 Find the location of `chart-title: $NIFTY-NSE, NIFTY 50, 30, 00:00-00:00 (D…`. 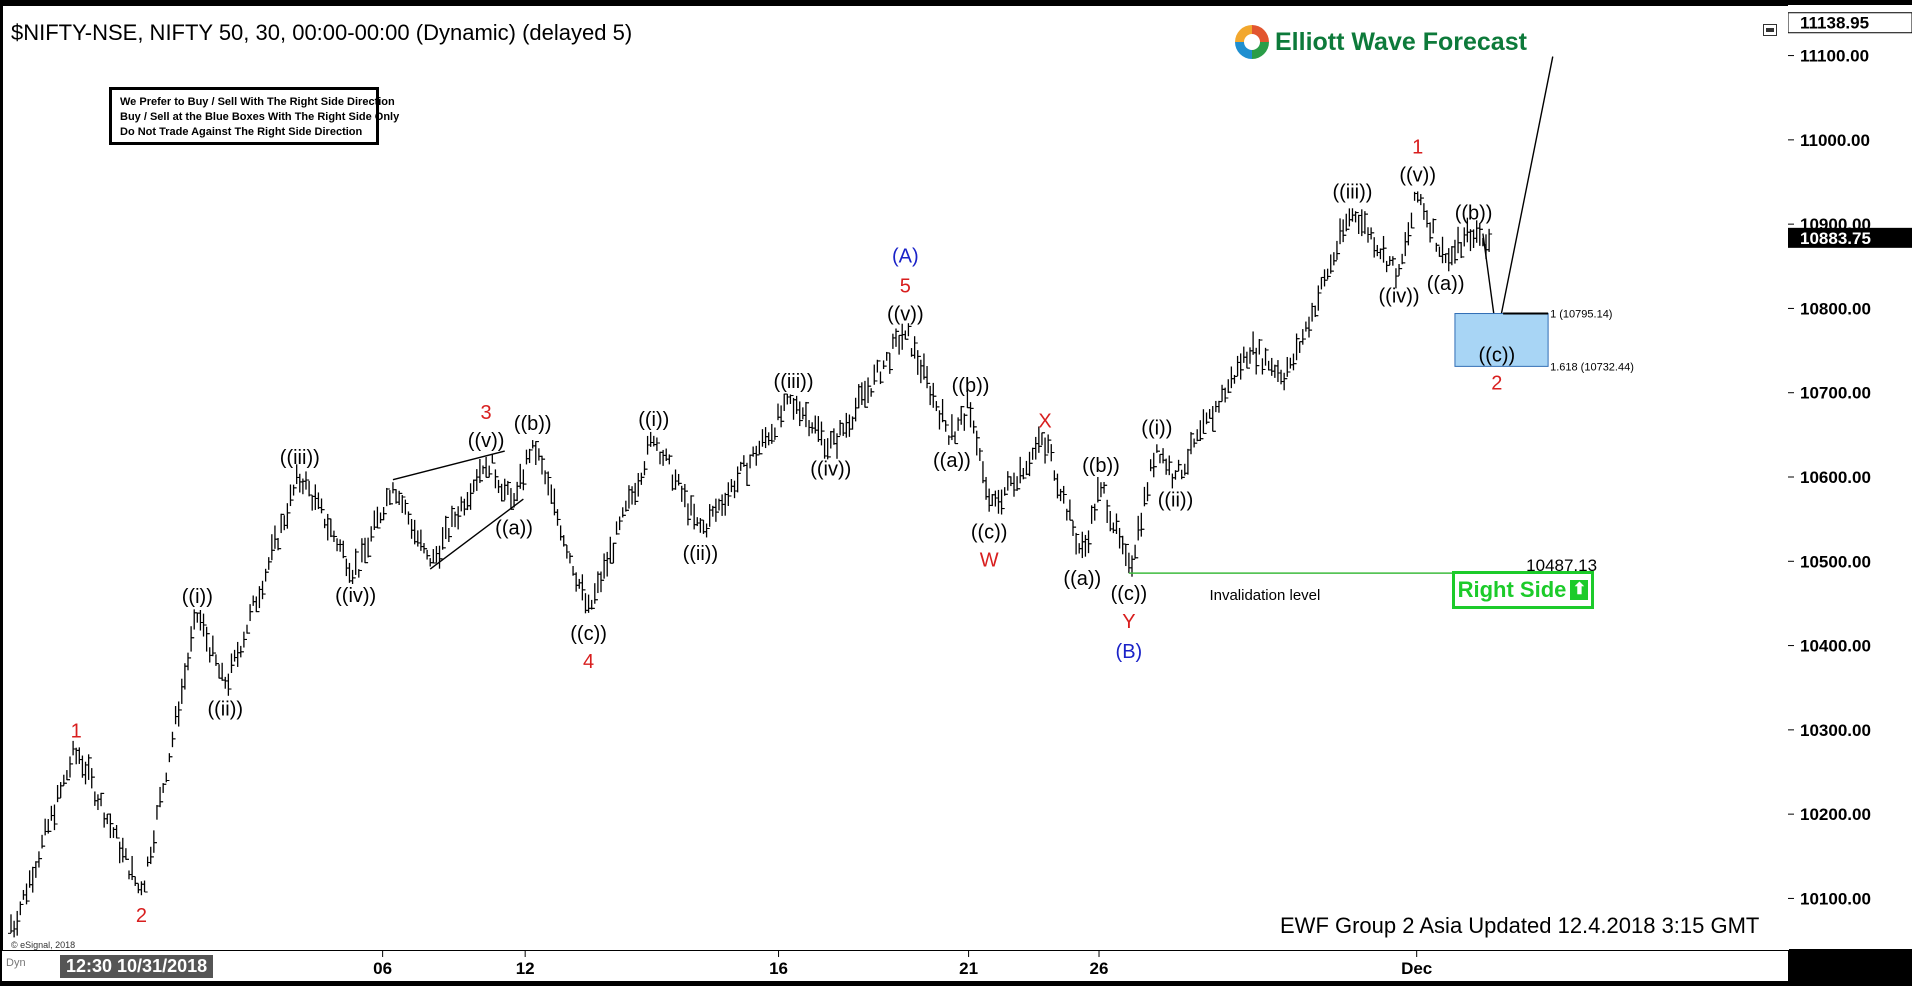

chart-title: $NIFTY-NSE, NIFTY 50, 30, 00:00-00:00 (D… is located at coordinates (322, 32).